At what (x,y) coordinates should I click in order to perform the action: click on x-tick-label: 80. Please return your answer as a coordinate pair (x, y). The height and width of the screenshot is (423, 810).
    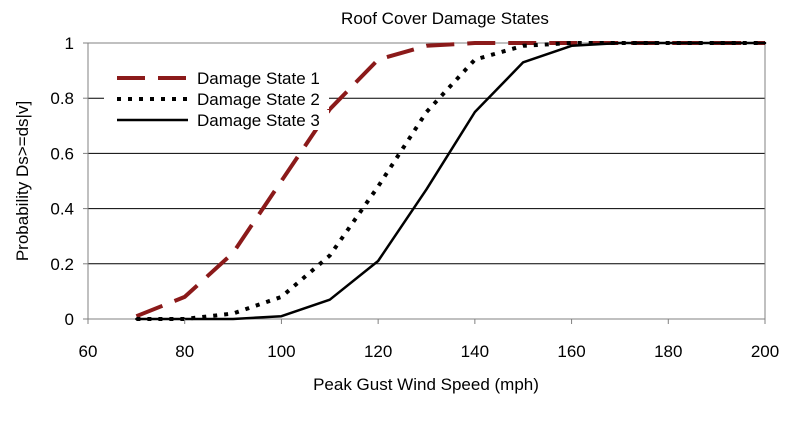
    Looking at the image, I should click on (184, 351).